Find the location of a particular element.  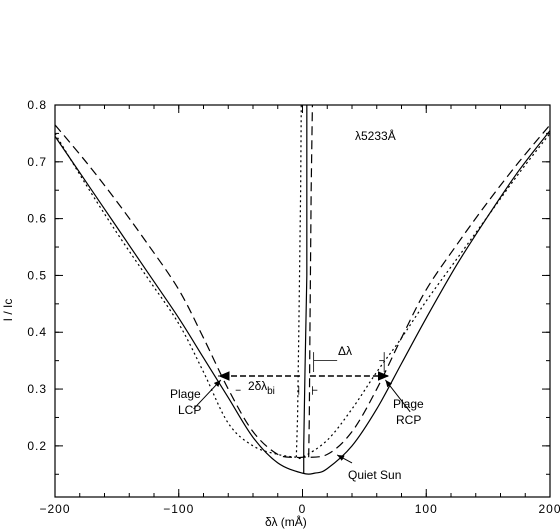

bisector-line-solid is located at coordinates (305, 289).